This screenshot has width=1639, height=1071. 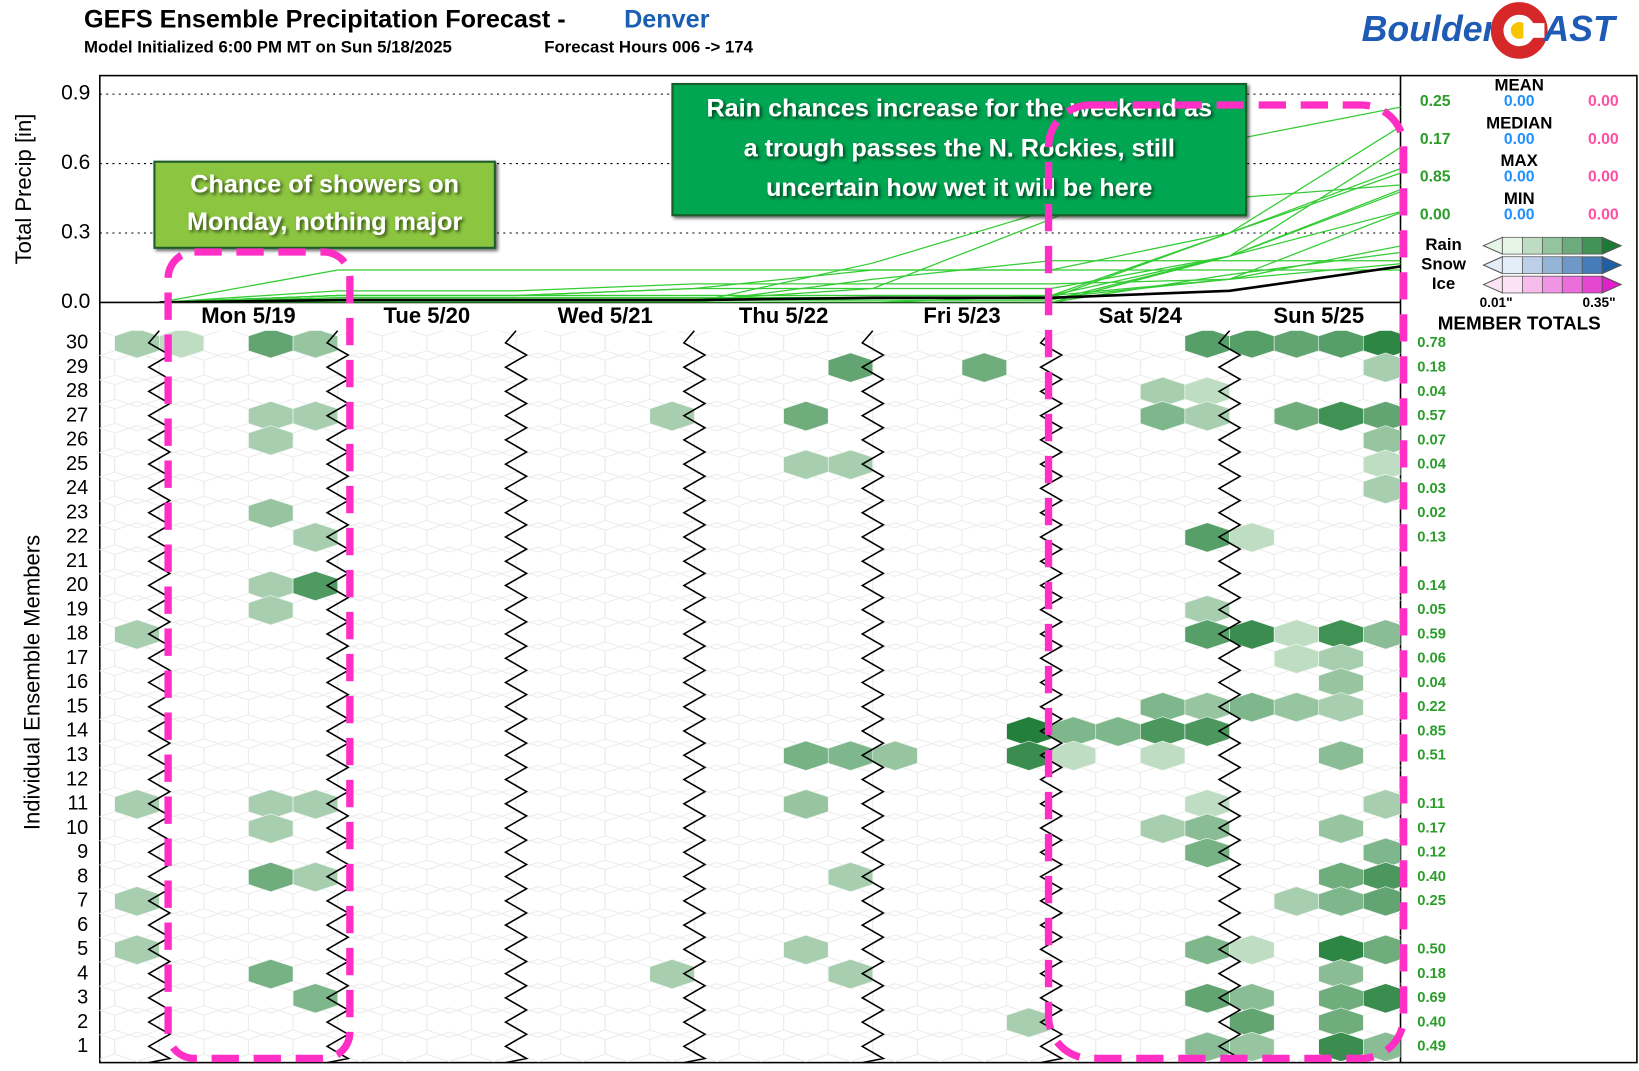 I want to click on member-label: 27, so click(x=77, y=415).